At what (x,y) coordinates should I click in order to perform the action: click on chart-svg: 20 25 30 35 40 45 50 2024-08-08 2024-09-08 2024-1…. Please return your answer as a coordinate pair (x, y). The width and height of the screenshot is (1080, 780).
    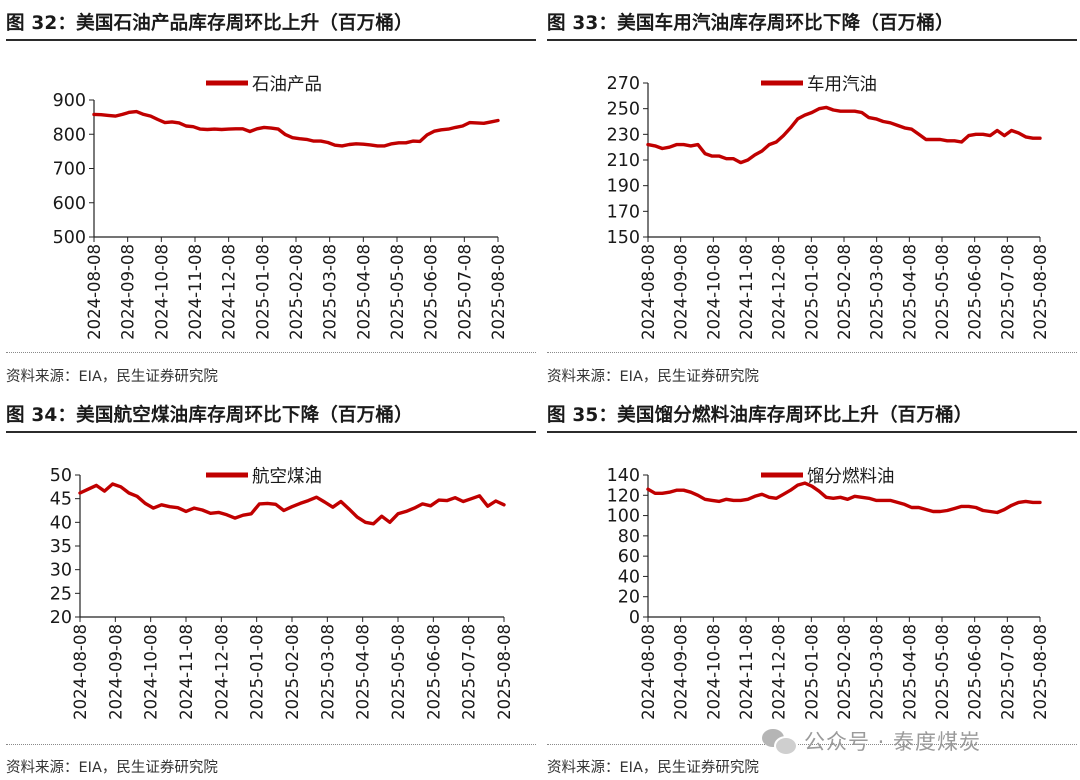
    Looking at the image, I should click on (282, 593).